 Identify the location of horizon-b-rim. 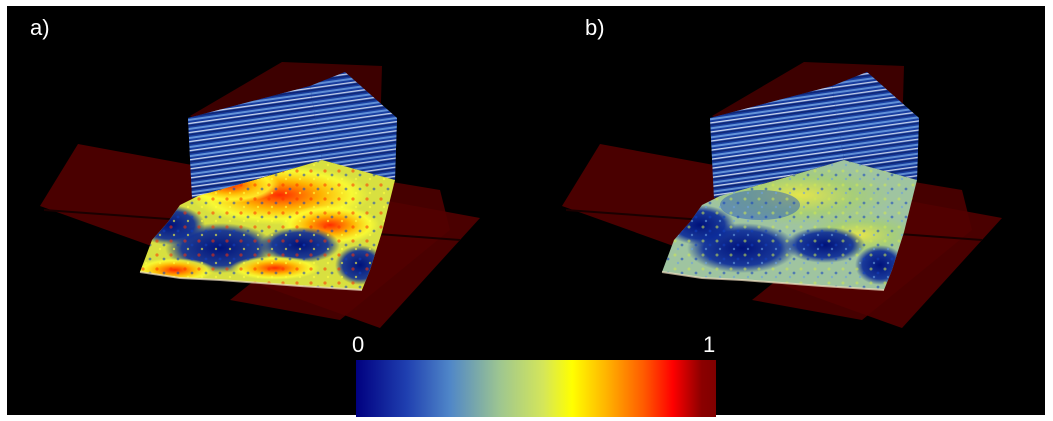
(773, 281).